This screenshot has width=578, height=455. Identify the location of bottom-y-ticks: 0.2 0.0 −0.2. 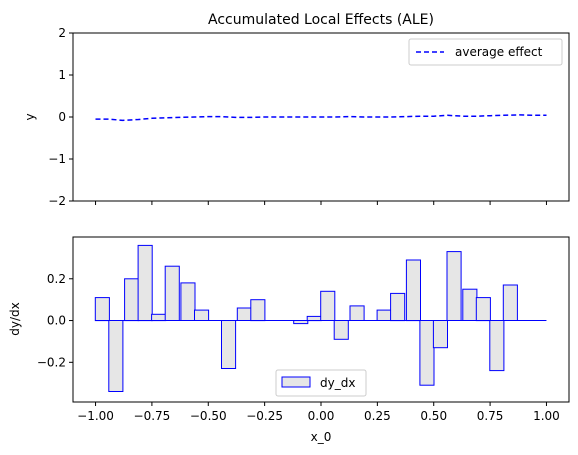
(55, 320).